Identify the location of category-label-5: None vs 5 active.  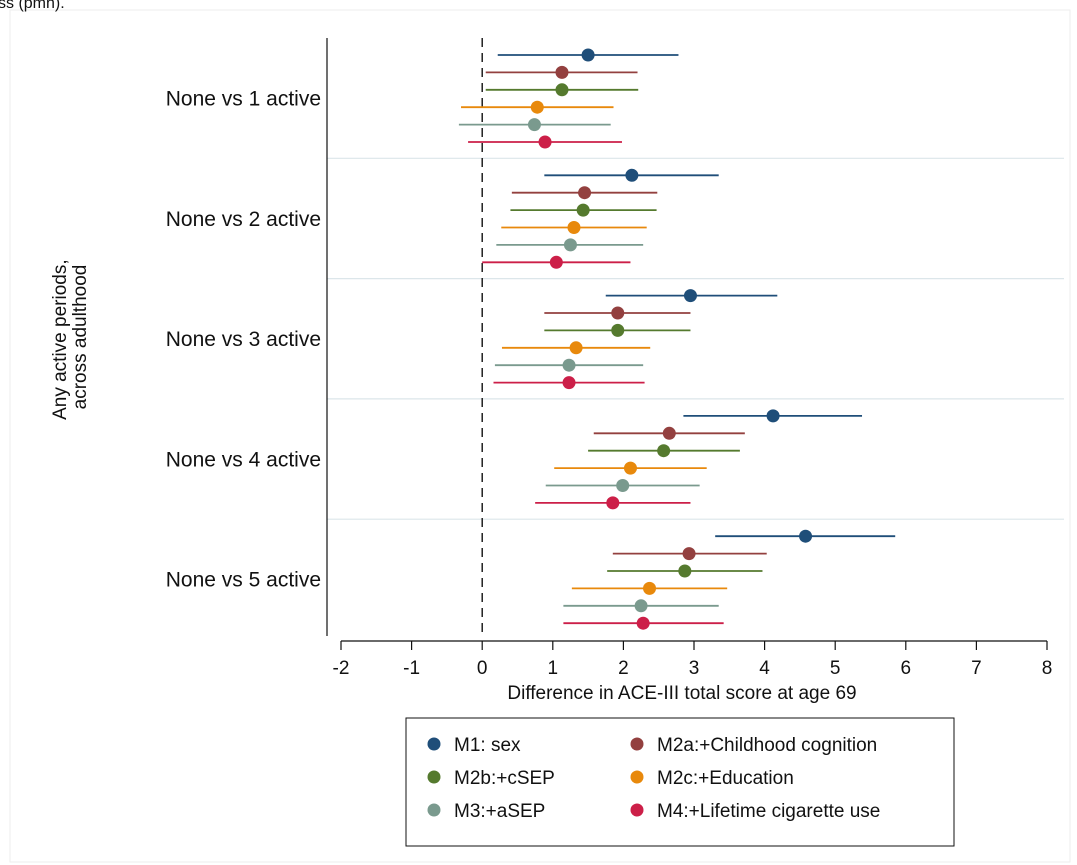
(243, 580).